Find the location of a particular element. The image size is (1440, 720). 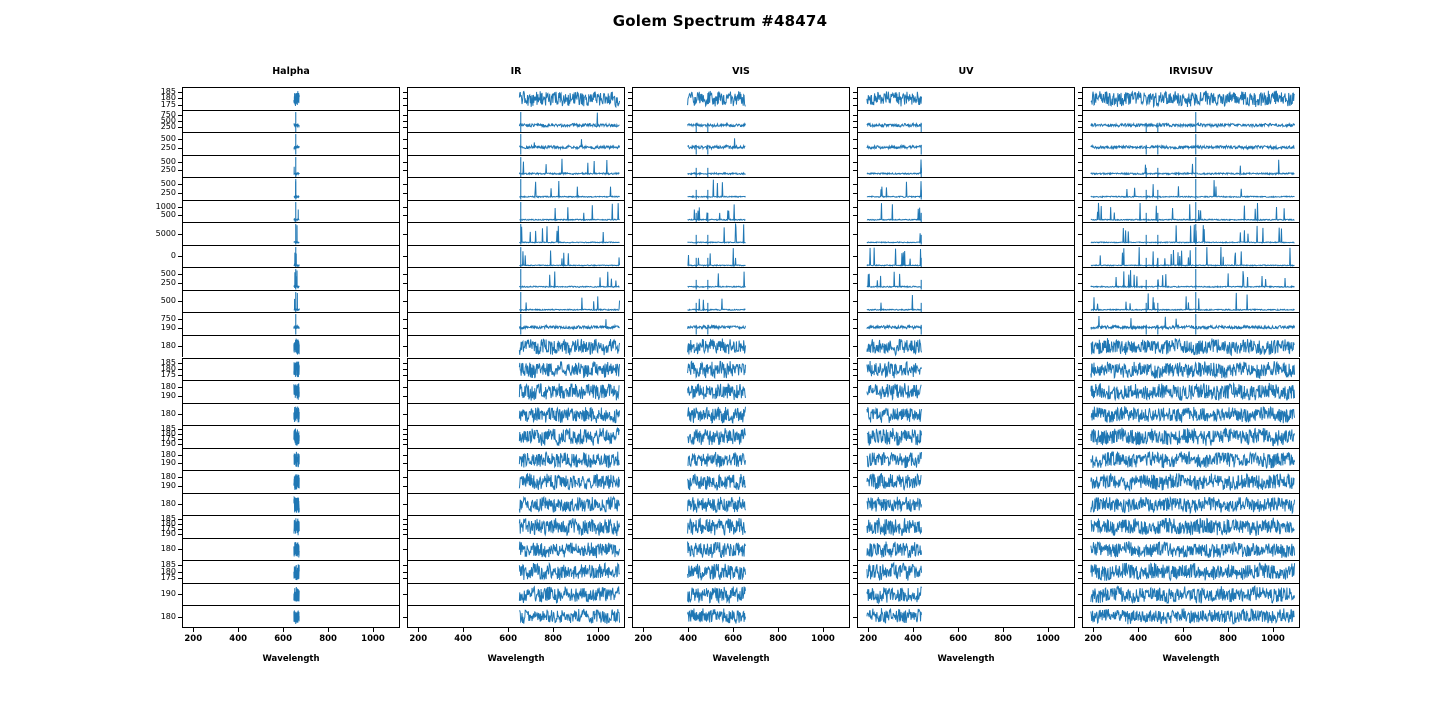

ytick-label: 175 is located at coordinates (168, 577).